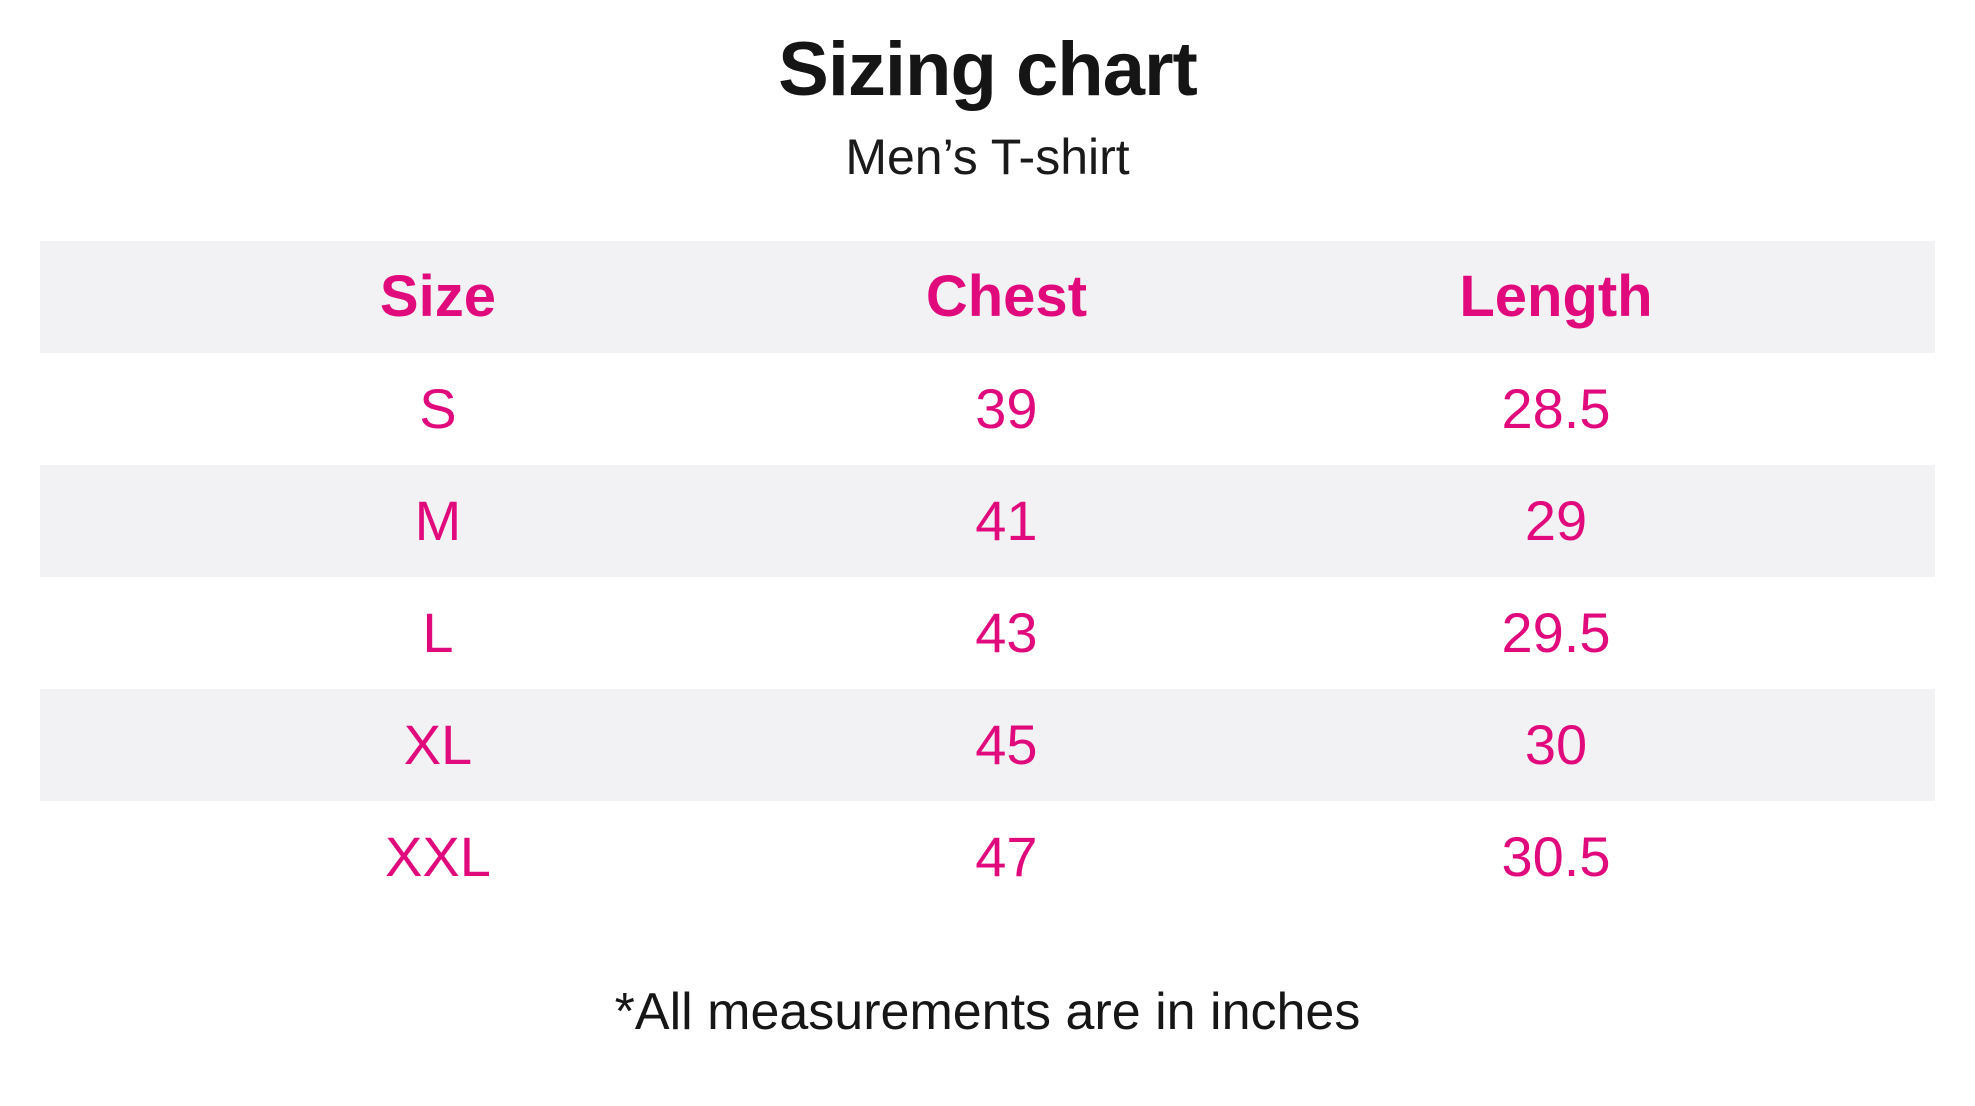 The height and width of the screenshot is (1106, 1975). I want to click on length-cell: 30.5, so click(1556, 856).